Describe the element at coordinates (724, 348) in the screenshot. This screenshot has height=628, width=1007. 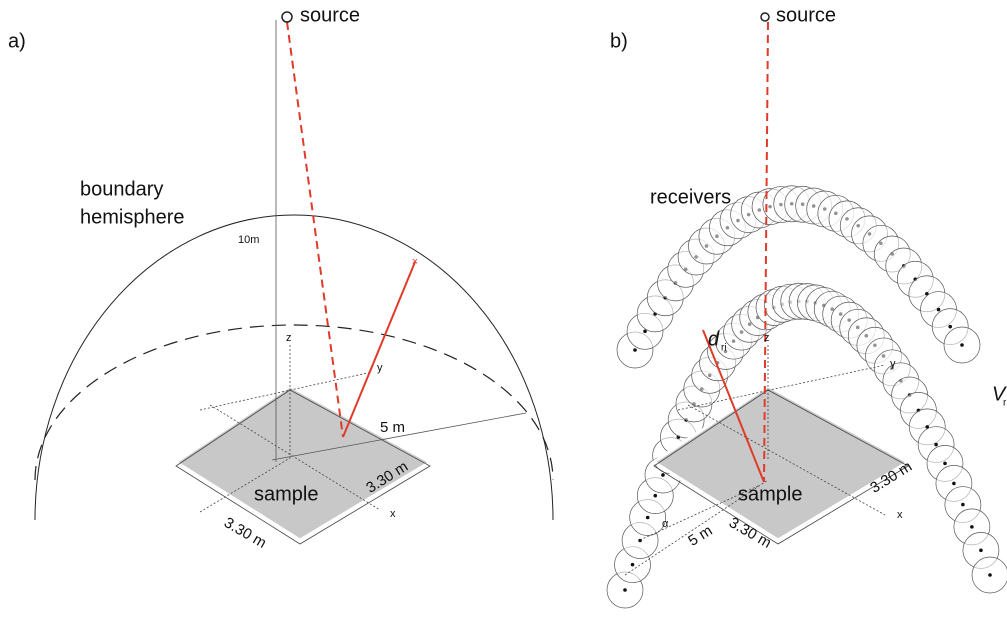
I see `distance-subscript: ri` at that location.